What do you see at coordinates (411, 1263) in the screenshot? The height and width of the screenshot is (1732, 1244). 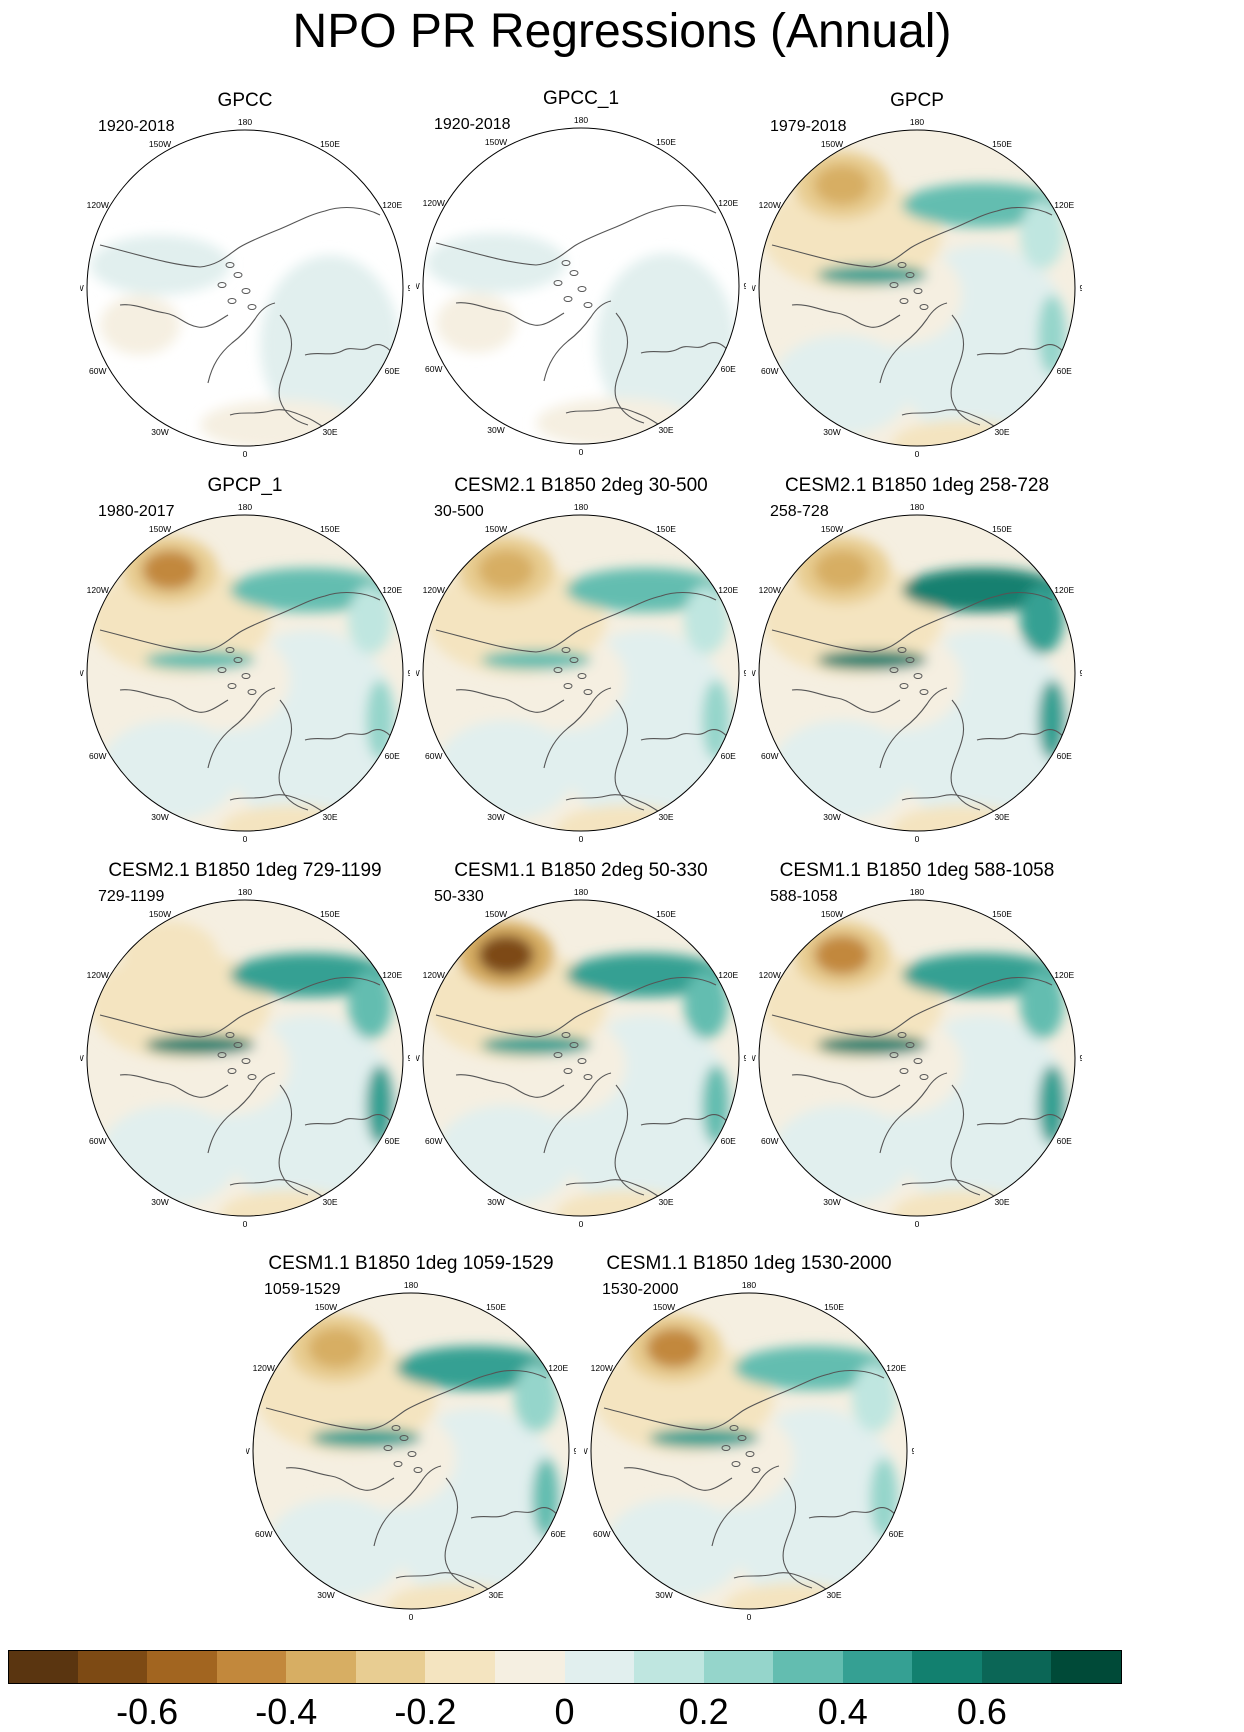 I see `panel-title: CESM1.1 B1850 1deg 1059-1529` at bounding box center [411, 1263].